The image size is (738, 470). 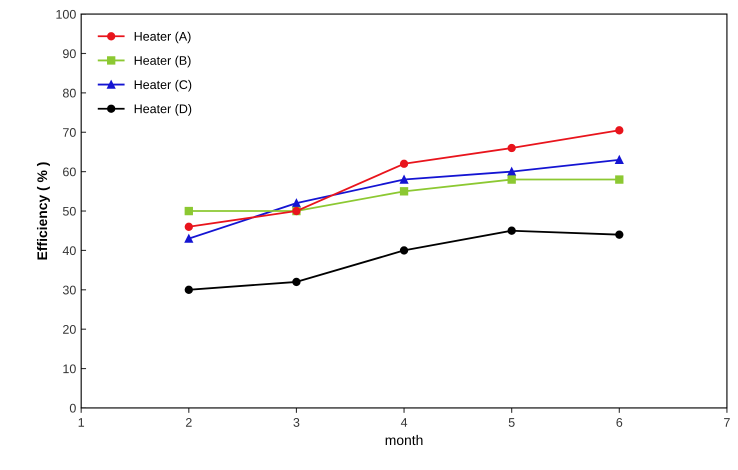 What do you see at coordinates (69, 132) in the screenshot?
I see `y-tick-label: 70` at bounding box center [69, 132].